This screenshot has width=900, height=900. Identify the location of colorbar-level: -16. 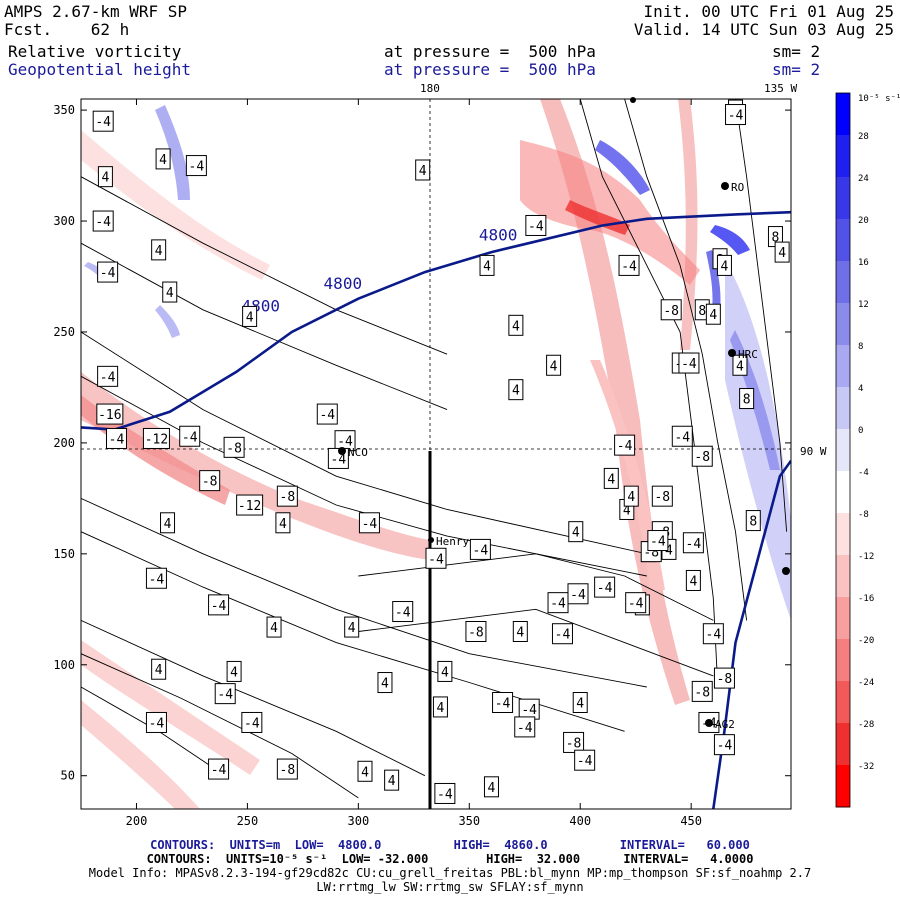
(866, 599).